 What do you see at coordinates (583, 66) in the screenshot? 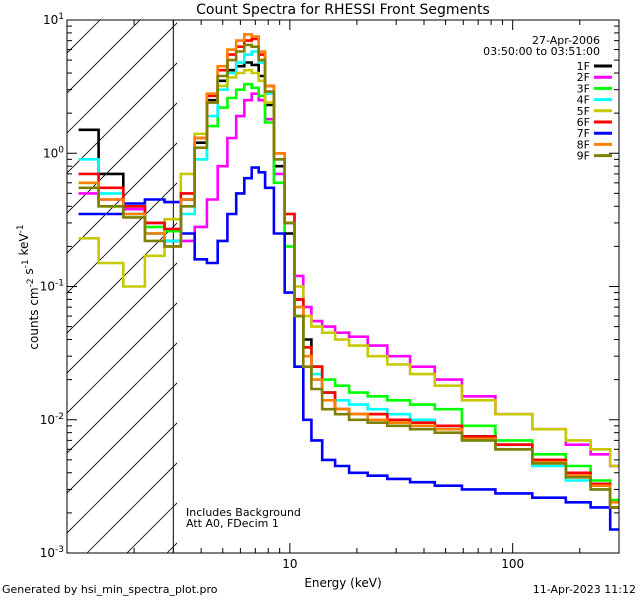
I see `legend-label-1f: 1F` at bounding box center [583, 66].